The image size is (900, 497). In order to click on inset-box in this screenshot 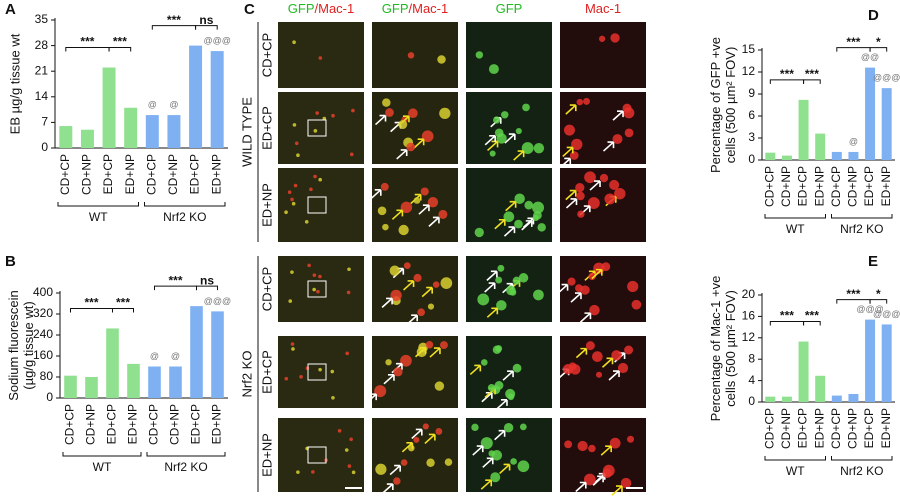, I will do `click(317, 205)`.